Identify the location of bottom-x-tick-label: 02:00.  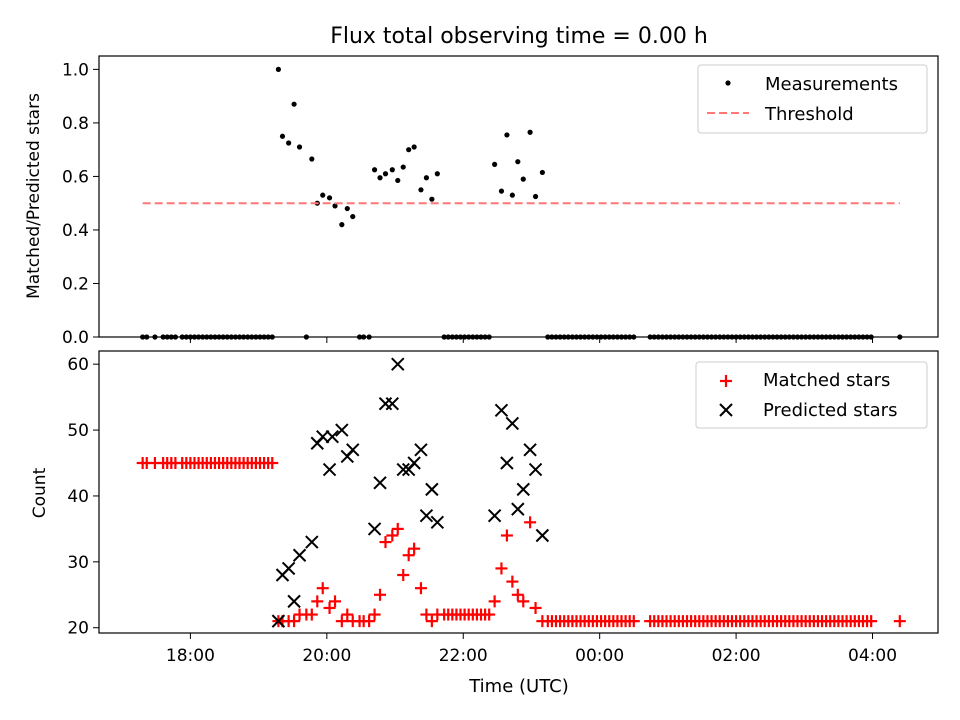
(736, 656).